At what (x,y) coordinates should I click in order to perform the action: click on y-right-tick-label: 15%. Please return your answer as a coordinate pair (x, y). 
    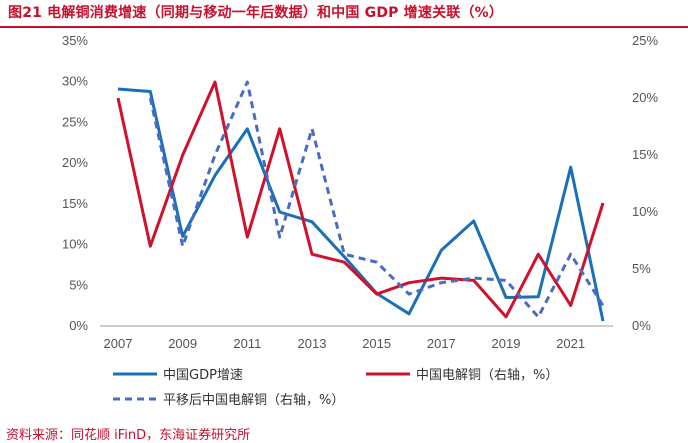
    Looking at the image, I should click on (645, 154).